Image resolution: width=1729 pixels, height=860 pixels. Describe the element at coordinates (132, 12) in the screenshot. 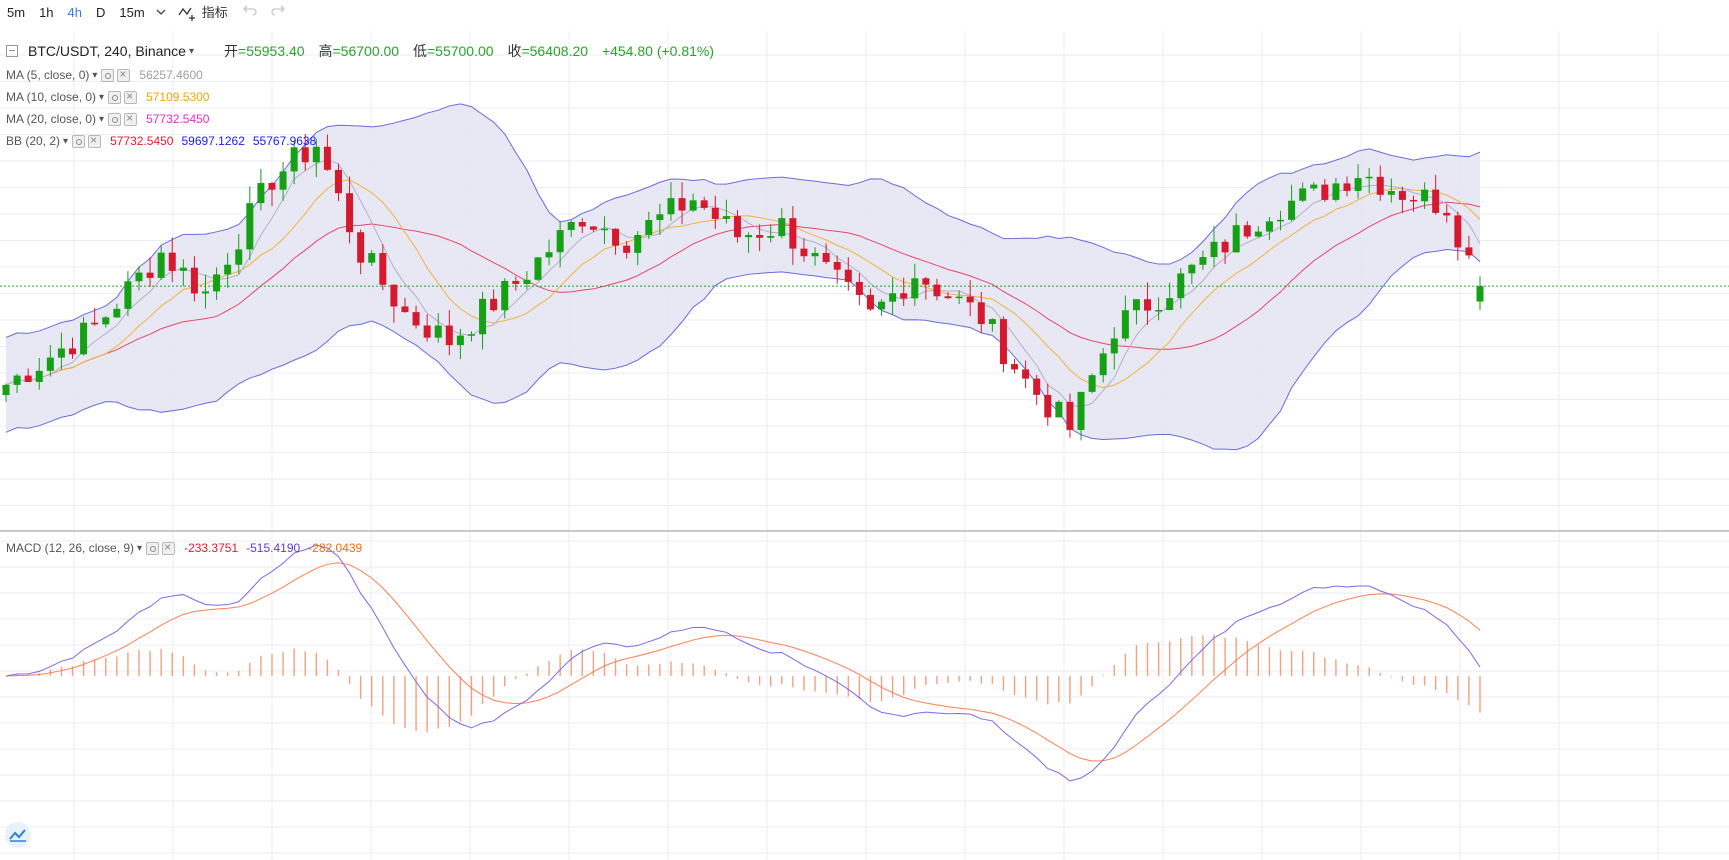

I see `interval-15m-button: 15m` at that location.